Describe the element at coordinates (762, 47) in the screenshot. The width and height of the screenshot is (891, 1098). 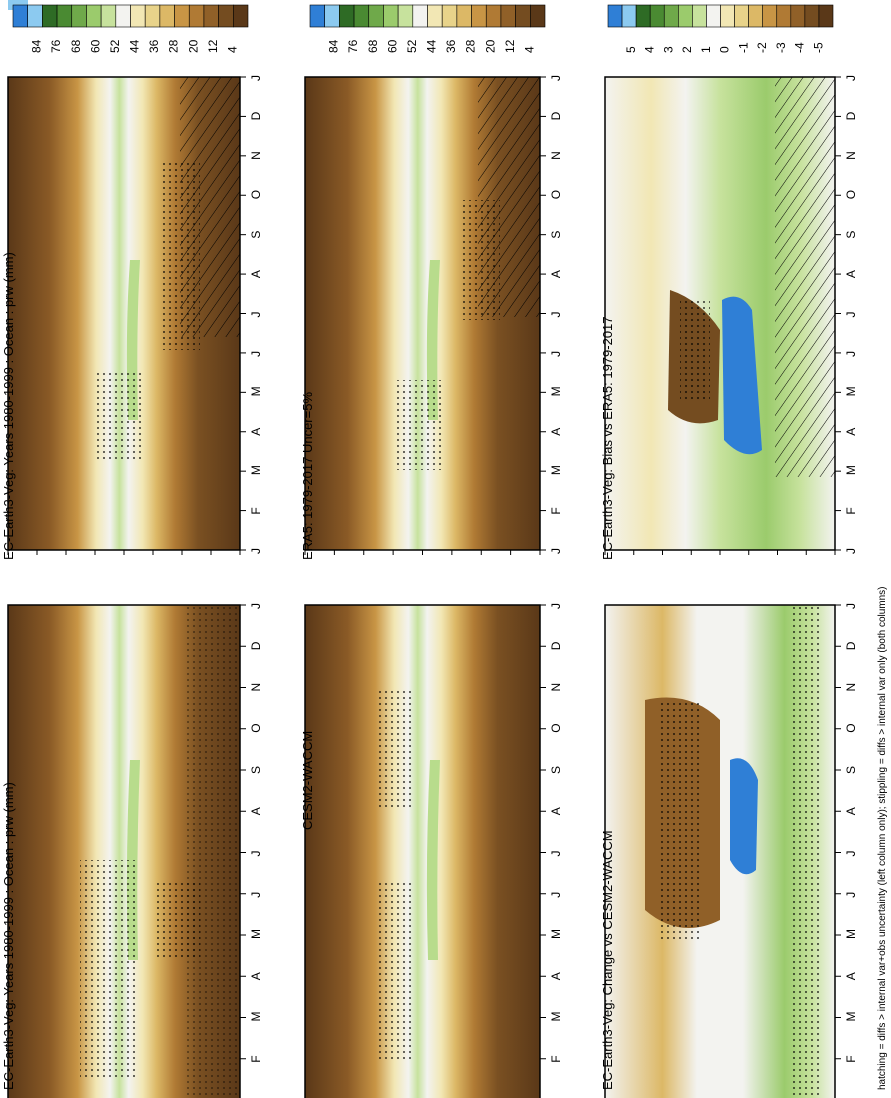
I see `colorbar-label: -2` at that location.